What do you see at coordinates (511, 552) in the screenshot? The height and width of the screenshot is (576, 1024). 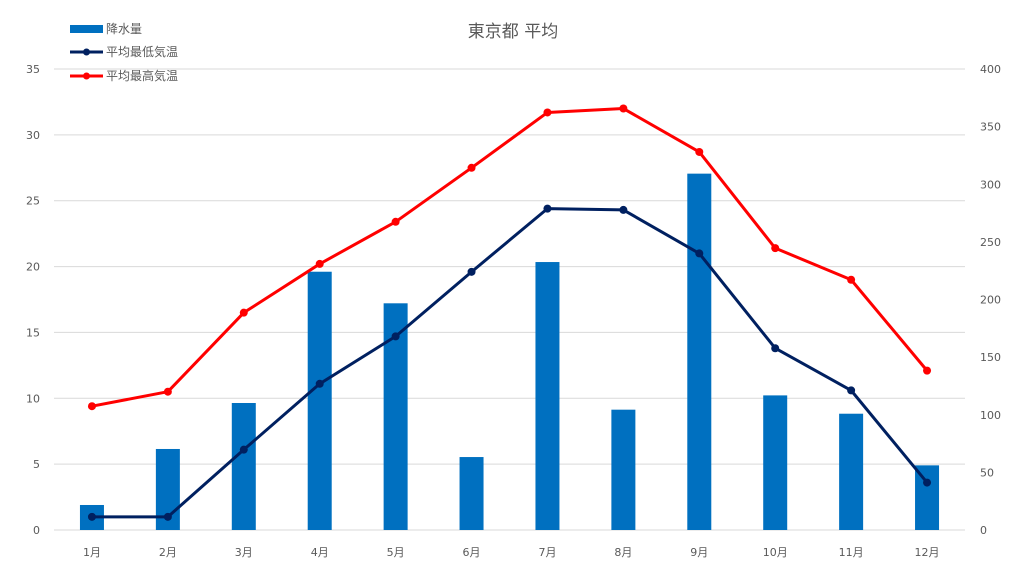 I see `x-axis: 1月 2月 3月 4月 5月 6月 7月 8月 9月 10月 11月 12月` at bounding box center [511, 552].